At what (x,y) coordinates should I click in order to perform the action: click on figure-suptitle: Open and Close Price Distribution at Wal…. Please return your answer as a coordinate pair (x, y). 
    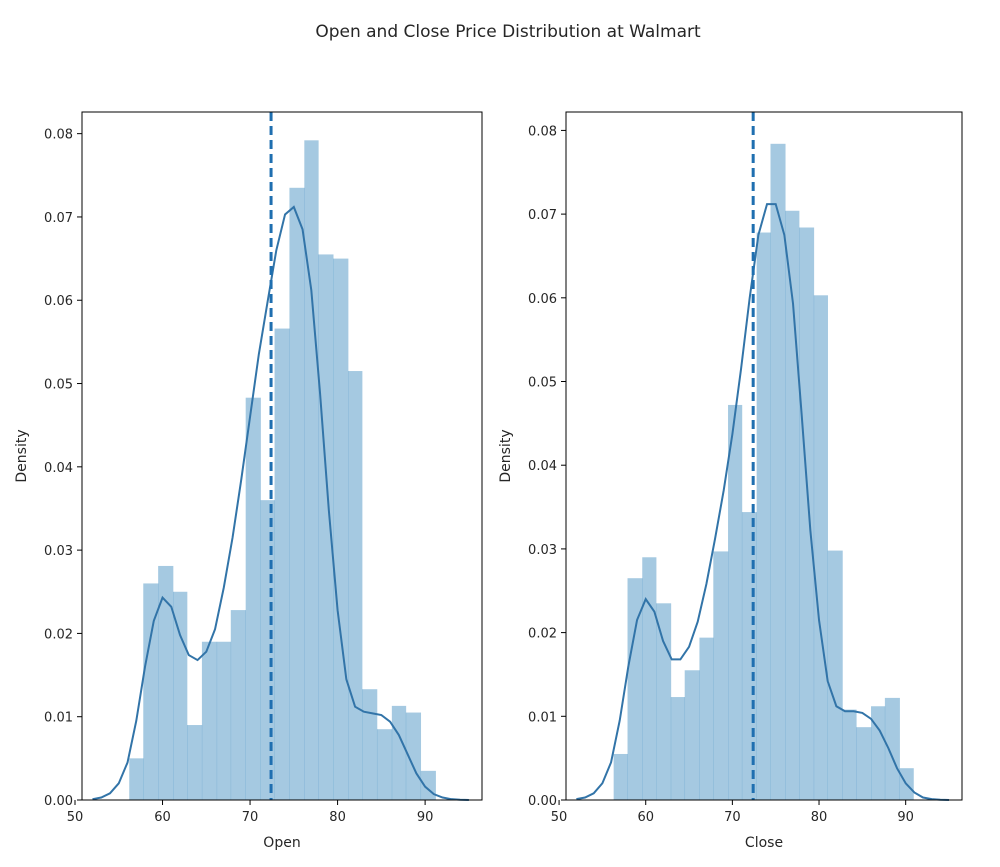
    Looking at the image, I should click on (508, 32).